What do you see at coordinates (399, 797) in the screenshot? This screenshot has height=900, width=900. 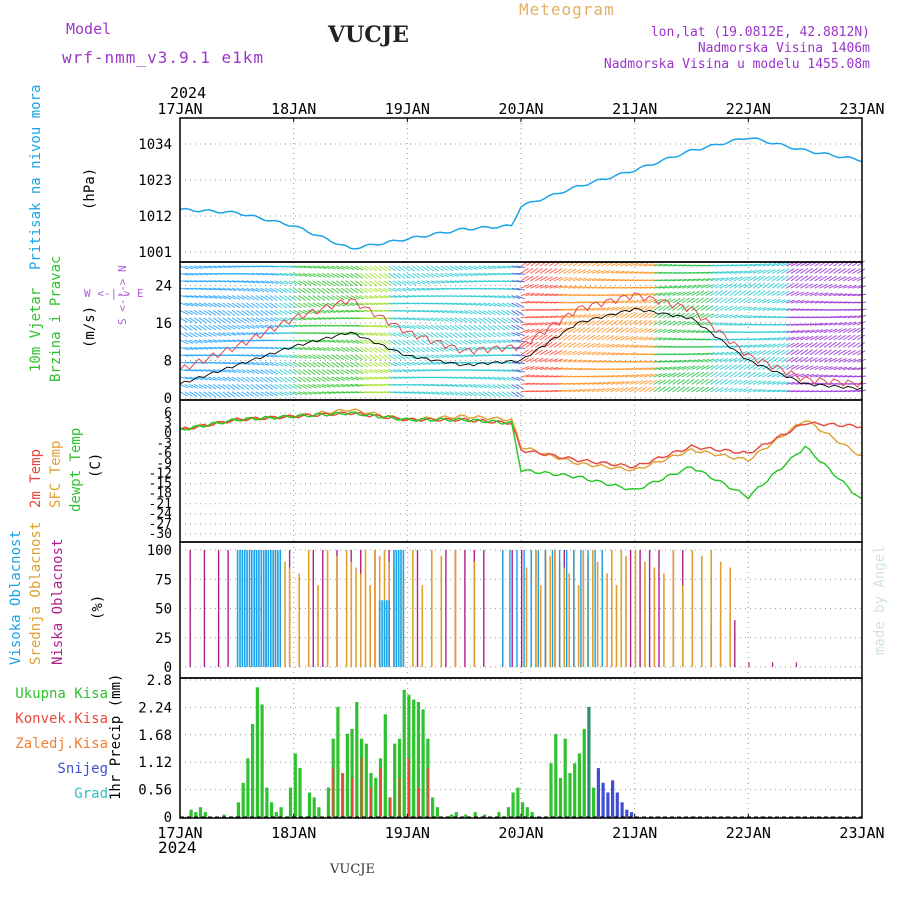 I see `precip-conv-bar` at bounding box center [399, 797].